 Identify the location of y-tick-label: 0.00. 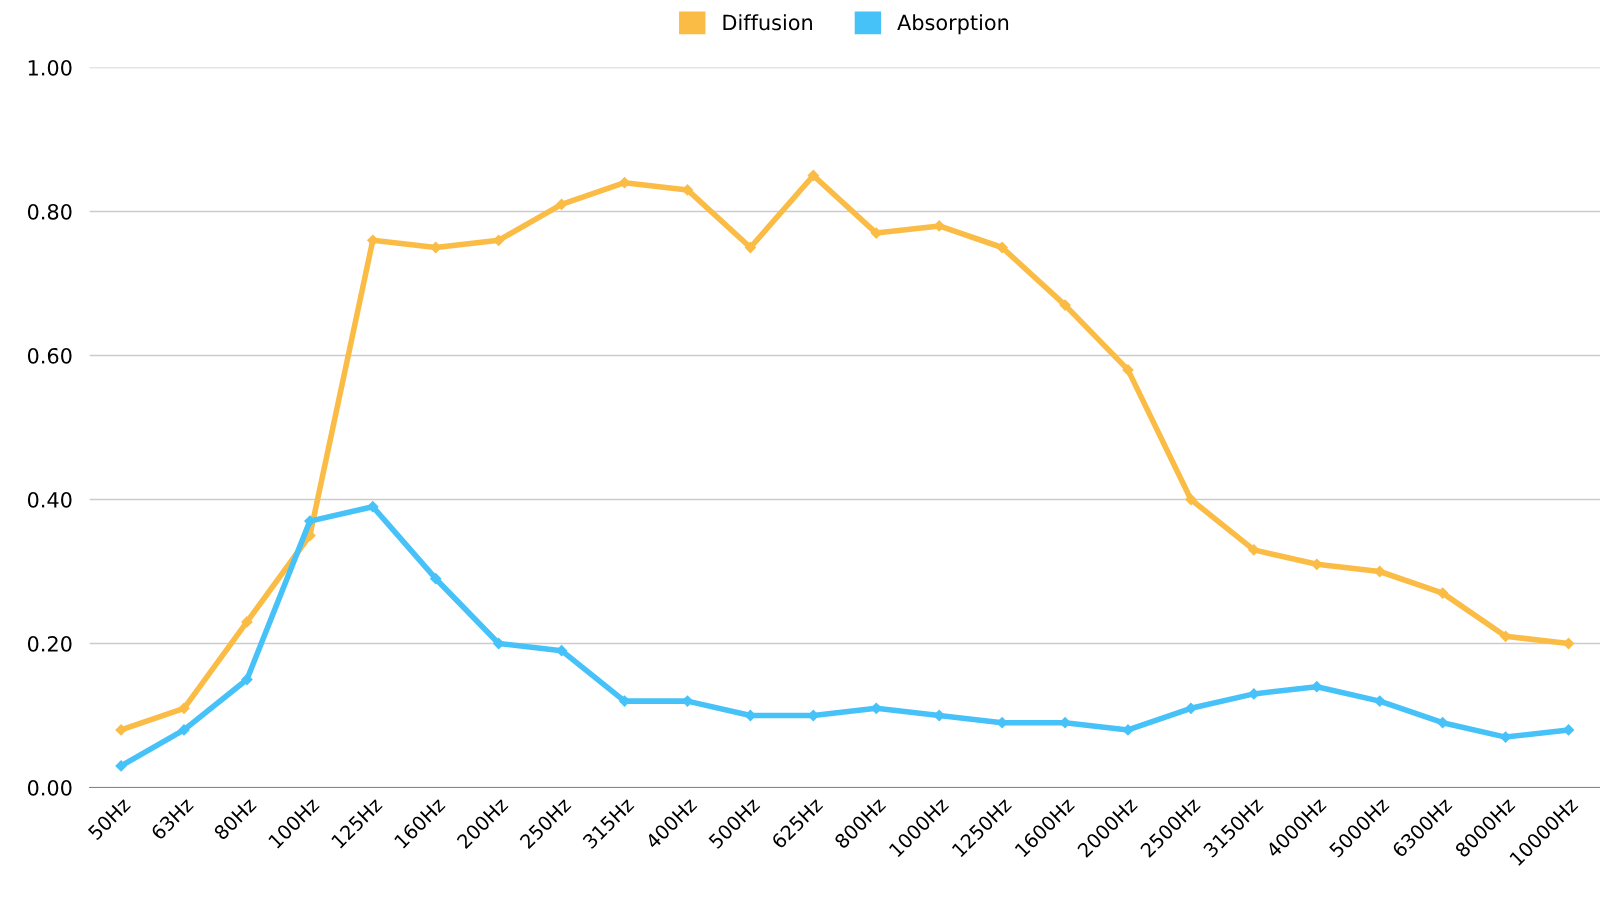
(49, 787).